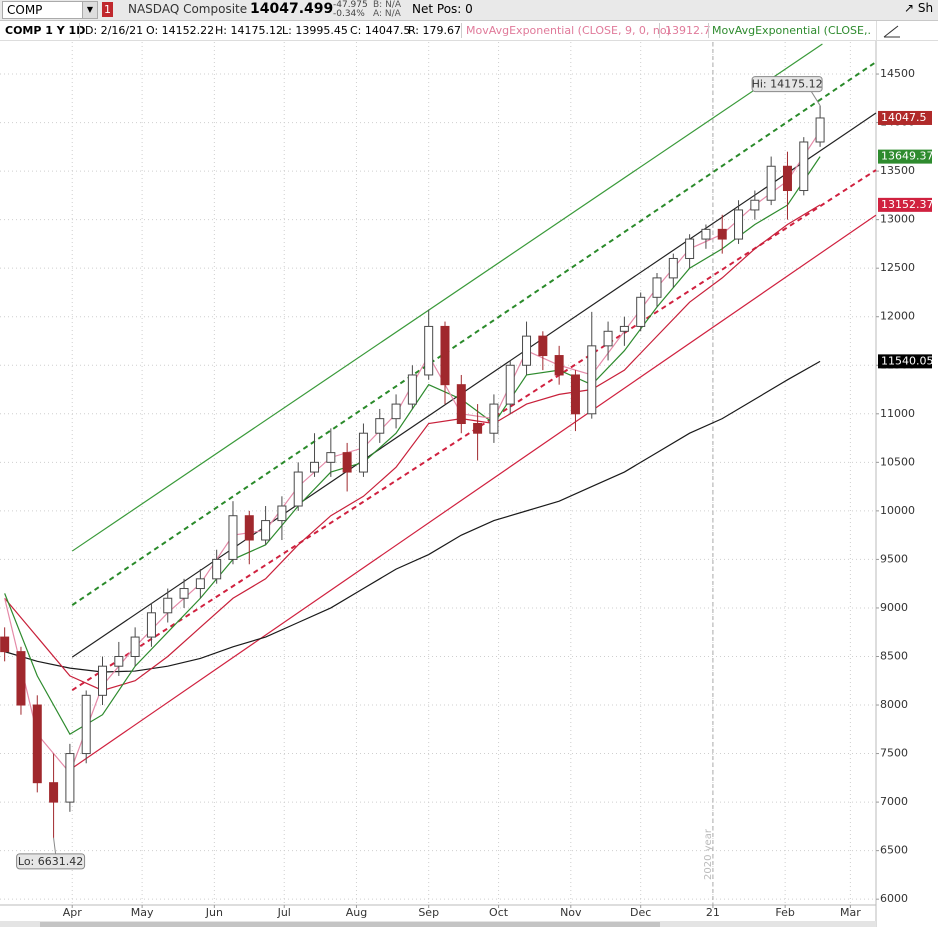 This screenshot has width=938, height=927. What do you see at coordinates (784, 912) in the screenshot?
I see `x-tick-label: Feb` at bounding box center [784, 912].